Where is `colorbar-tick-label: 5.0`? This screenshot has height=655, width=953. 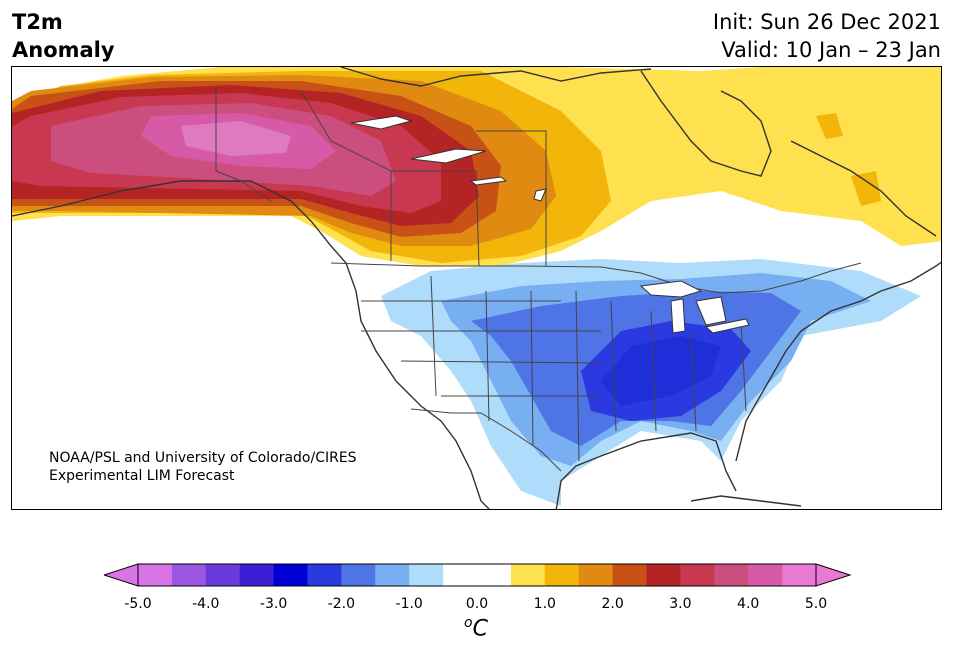 colorbar-tick-label: 5.0 is located at coordinates (816, 604).